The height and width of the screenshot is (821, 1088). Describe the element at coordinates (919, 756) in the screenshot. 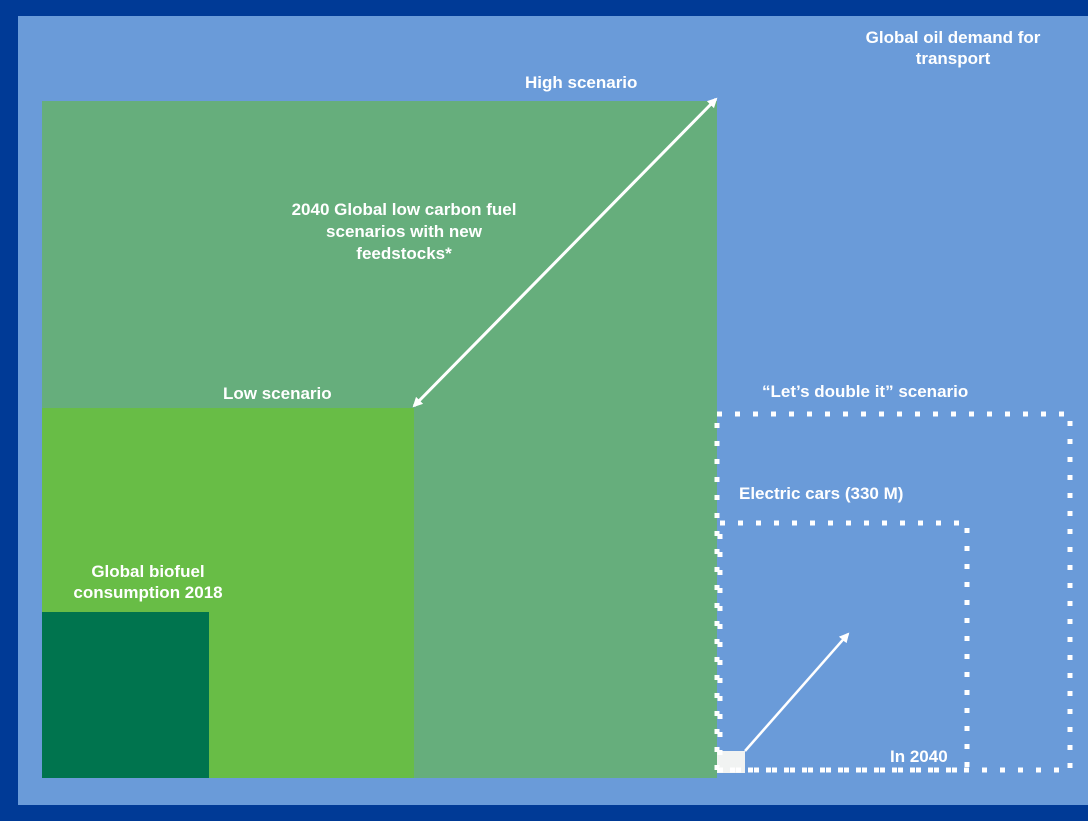

I see `in-2040-label: In 2040` at that location.